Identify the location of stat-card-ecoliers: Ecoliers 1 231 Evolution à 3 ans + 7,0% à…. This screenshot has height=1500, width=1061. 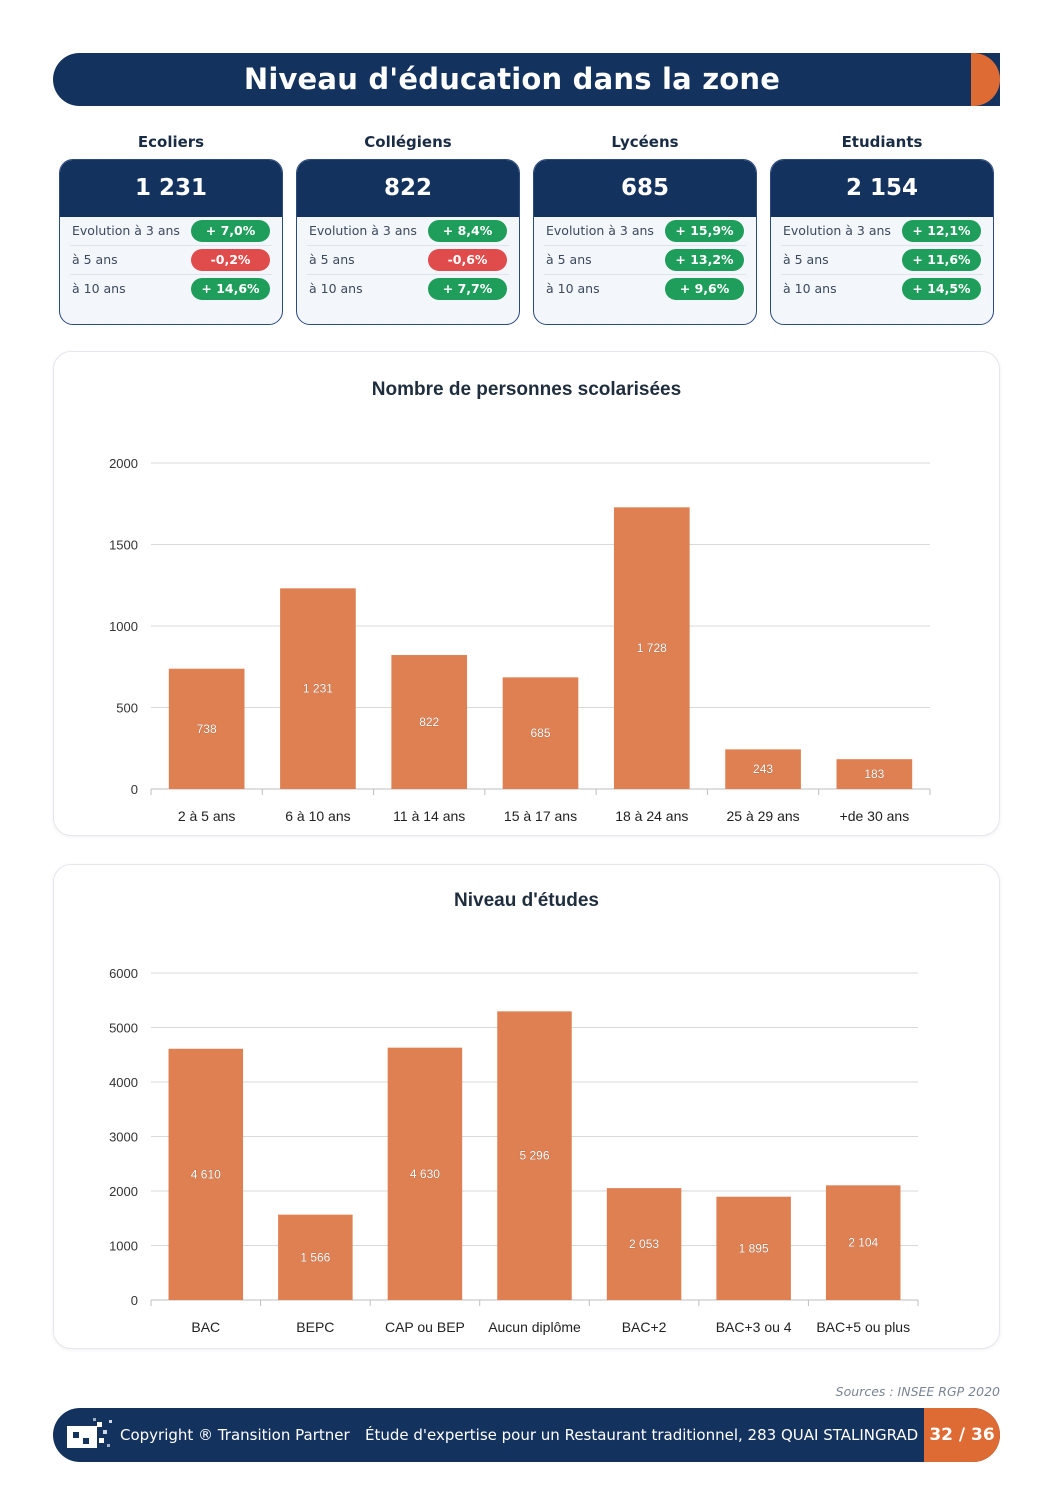
(171, 228).